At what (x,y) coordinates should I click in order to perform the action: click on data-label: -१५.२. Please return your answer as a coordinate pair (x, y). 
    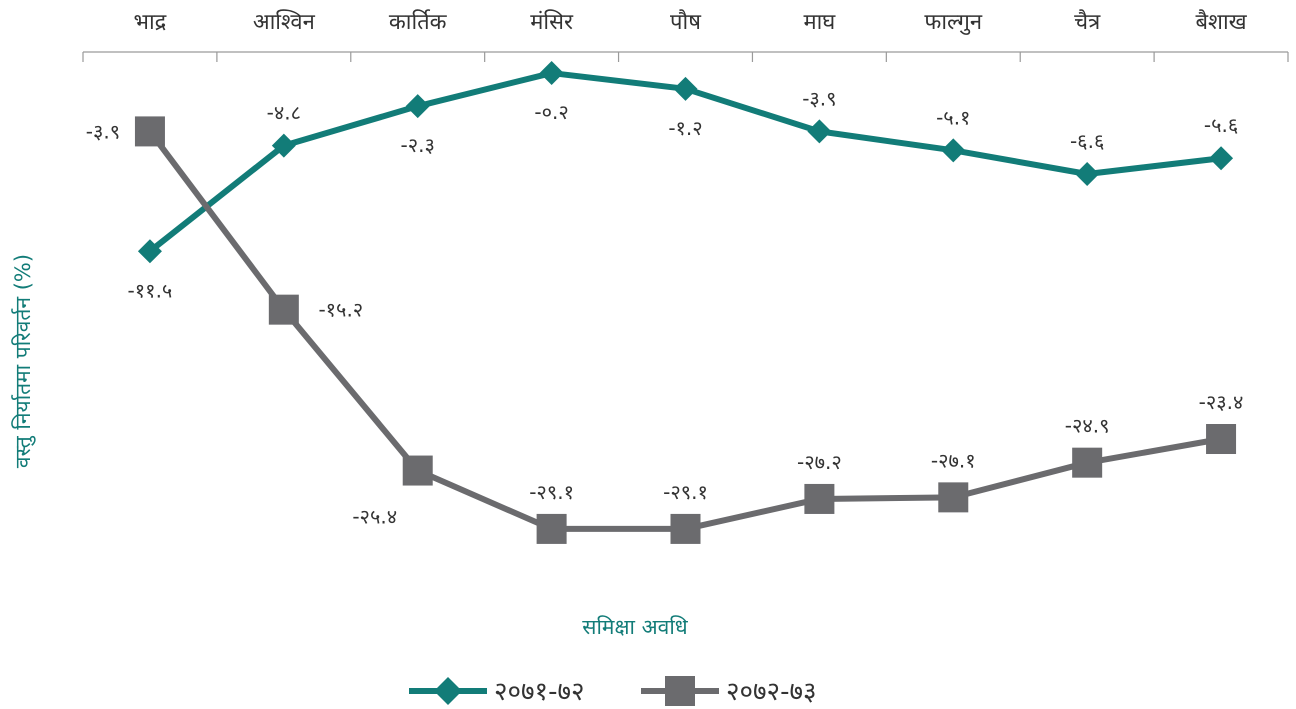
    Looking at the image, I should click on (340, 310).